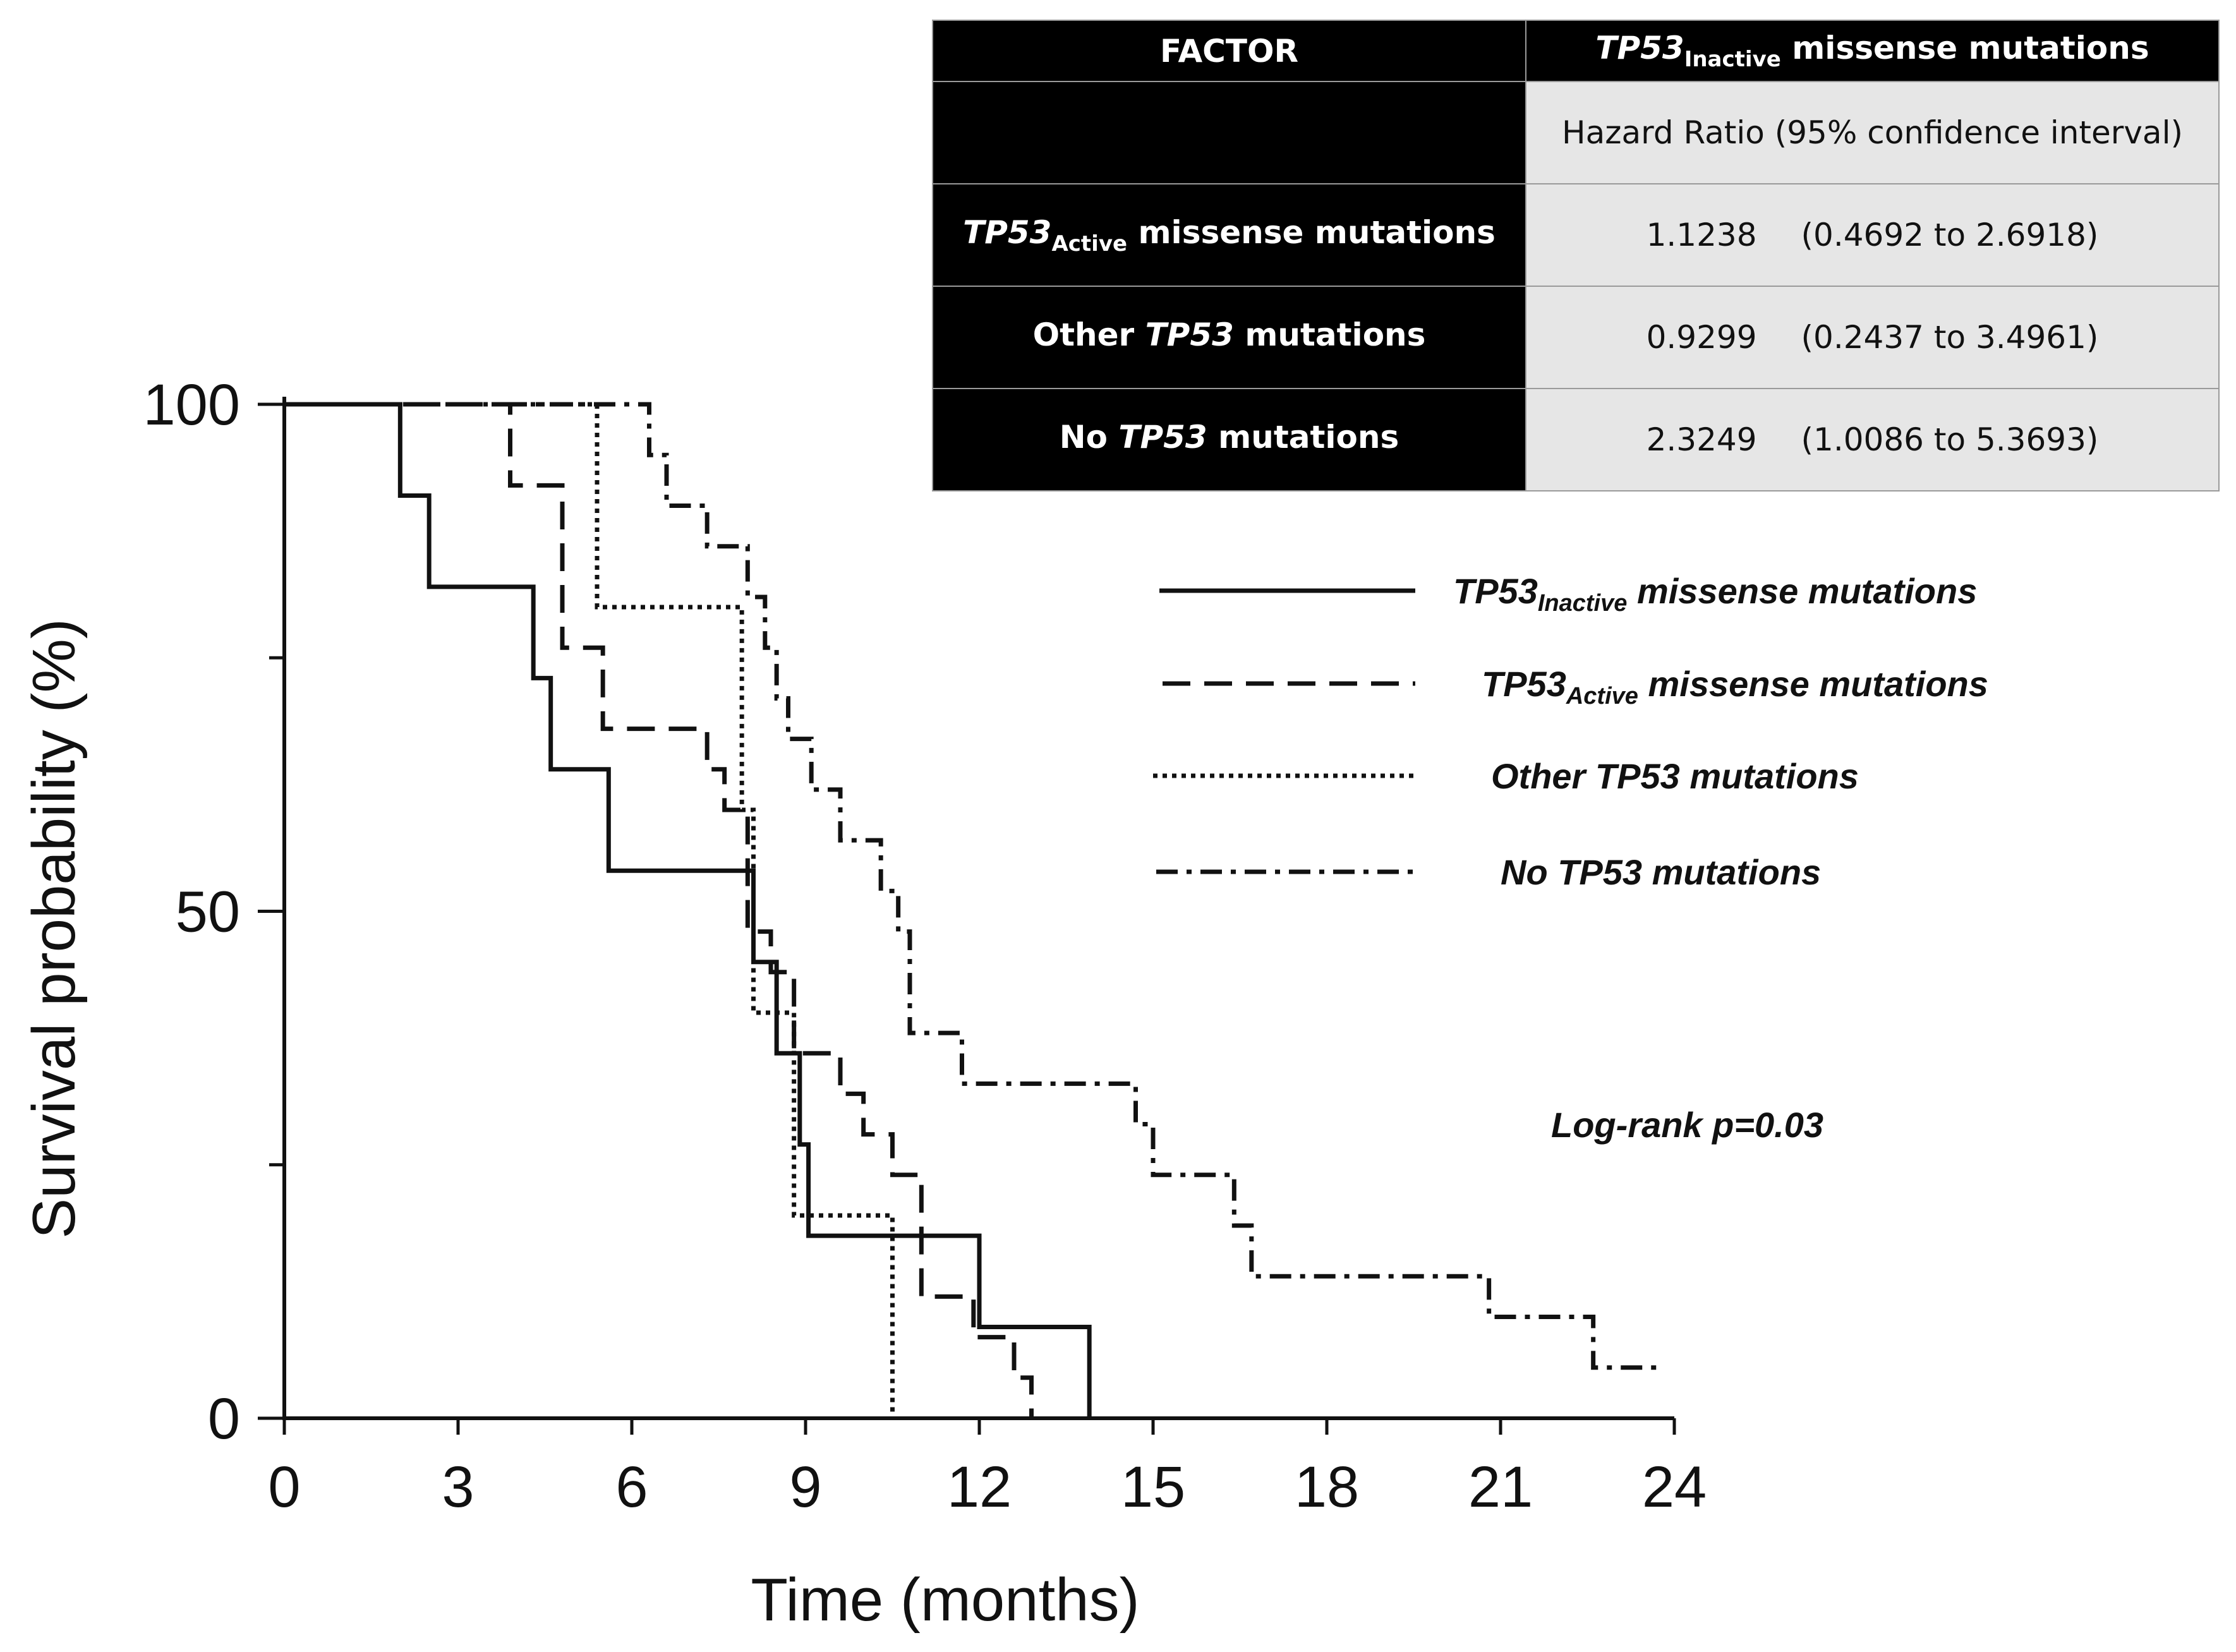 This screenshot has height=1652, width=2236. Describe the element at coordinates (805, 1487) in the screenshot. I see `x-tick-label: 9` at that location.